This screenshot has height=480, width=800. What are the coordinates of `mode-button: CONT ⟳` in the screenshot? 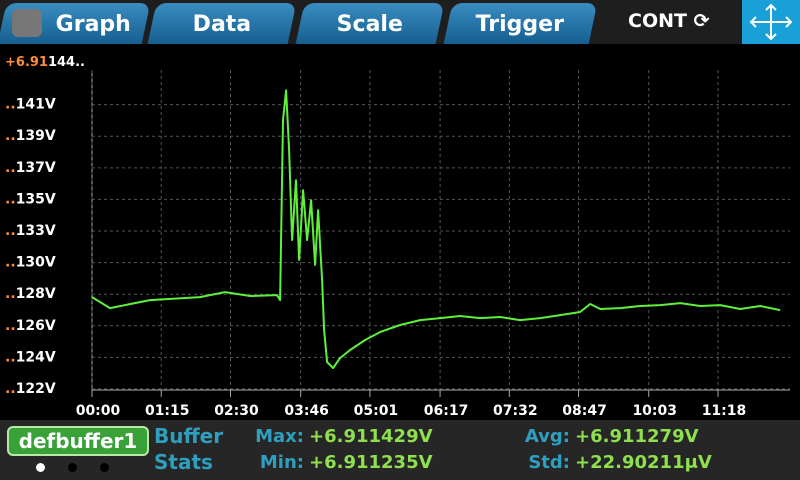 It's located at (669, 21).